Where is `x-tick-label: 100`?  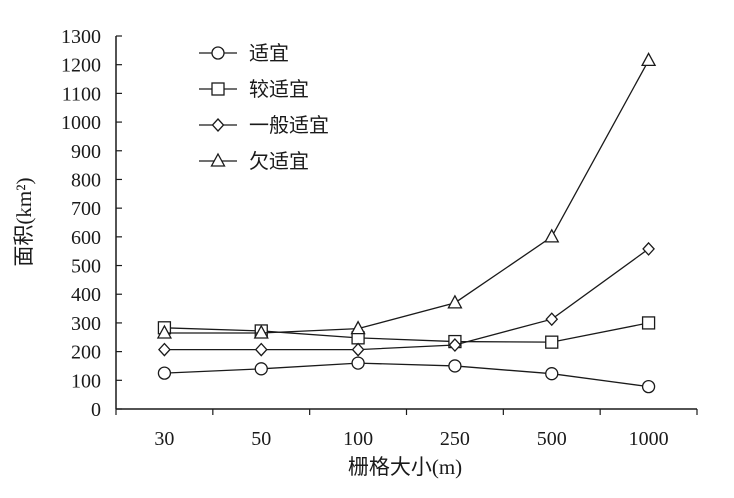
x-tick-label: 100 is located at coordinates (358, 439).